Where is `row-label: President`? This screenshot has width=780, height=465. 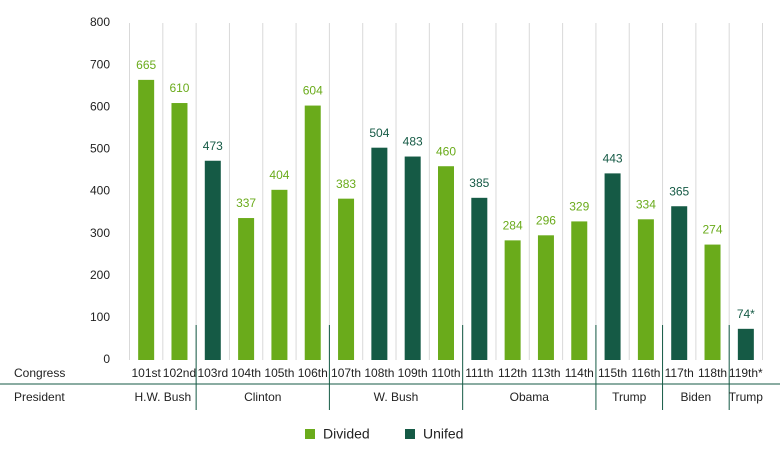 row-label: President is located at coordinates (39, 397).